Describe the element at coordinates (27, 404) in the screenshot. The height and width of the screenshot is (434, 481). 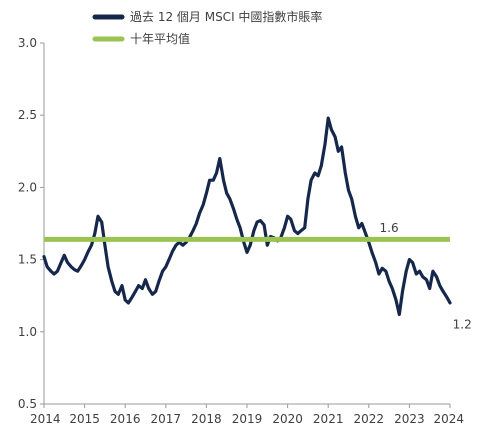
I see `y-tick-label: 0.5` at that location.